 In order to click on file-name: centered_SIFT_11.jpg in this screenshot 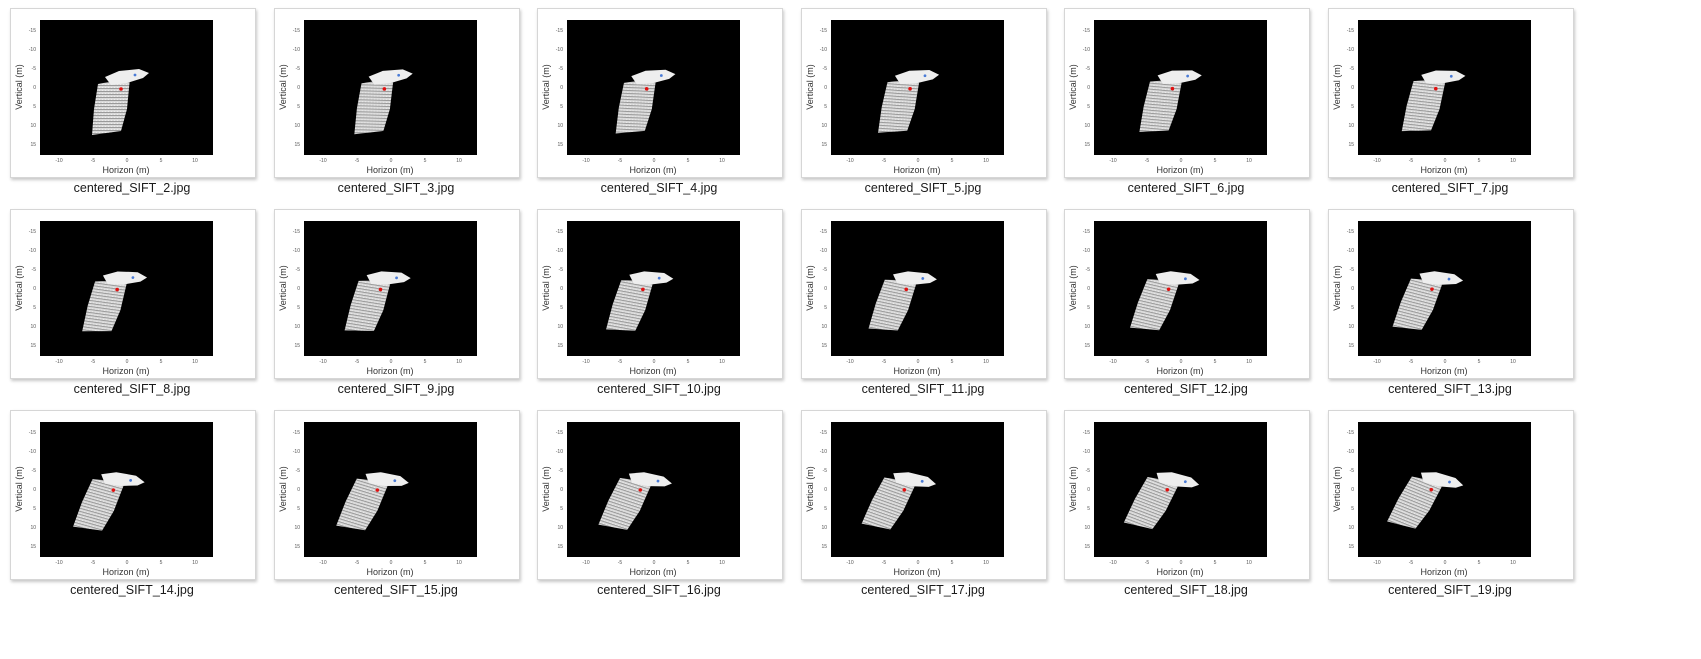, I will do `click(923, 389)`.